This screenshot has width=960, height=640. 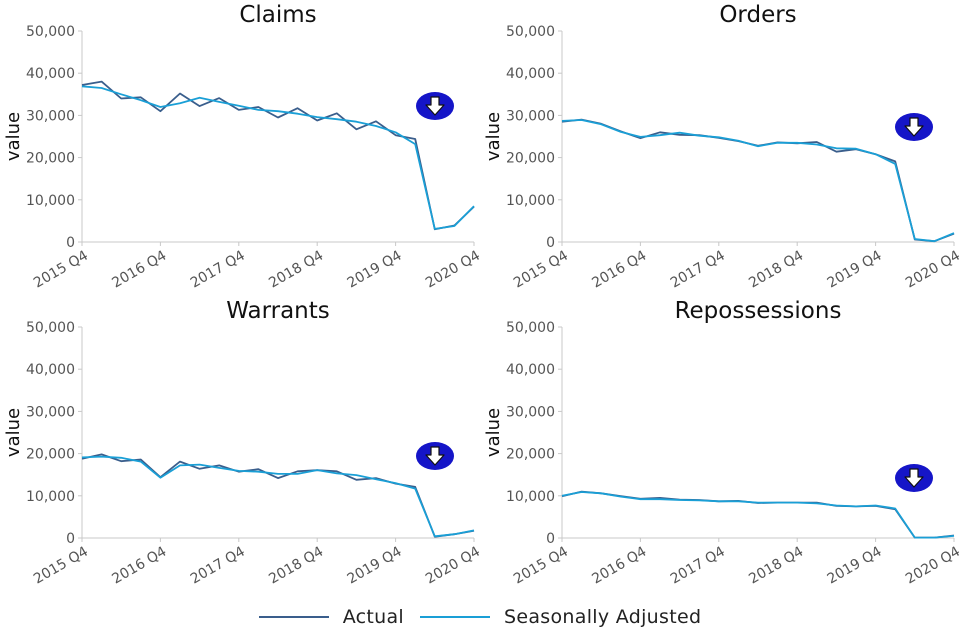 I want to click on legend-swatch-actual, so click(x=293, y=617).